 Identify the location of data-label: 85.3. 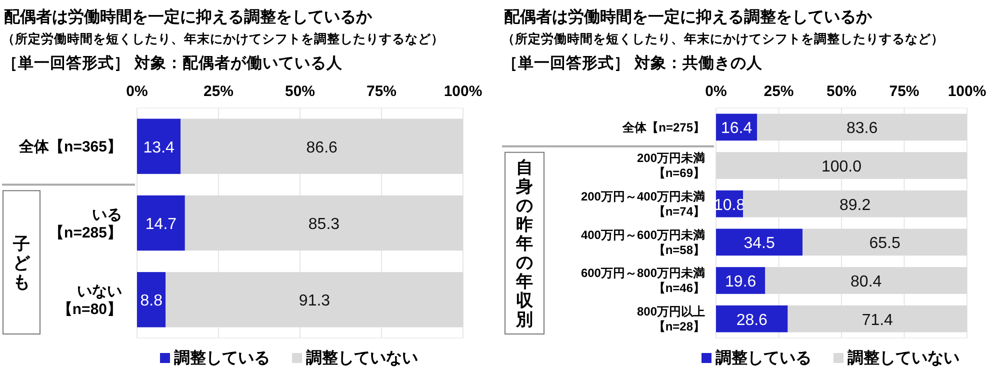
(324, 224).